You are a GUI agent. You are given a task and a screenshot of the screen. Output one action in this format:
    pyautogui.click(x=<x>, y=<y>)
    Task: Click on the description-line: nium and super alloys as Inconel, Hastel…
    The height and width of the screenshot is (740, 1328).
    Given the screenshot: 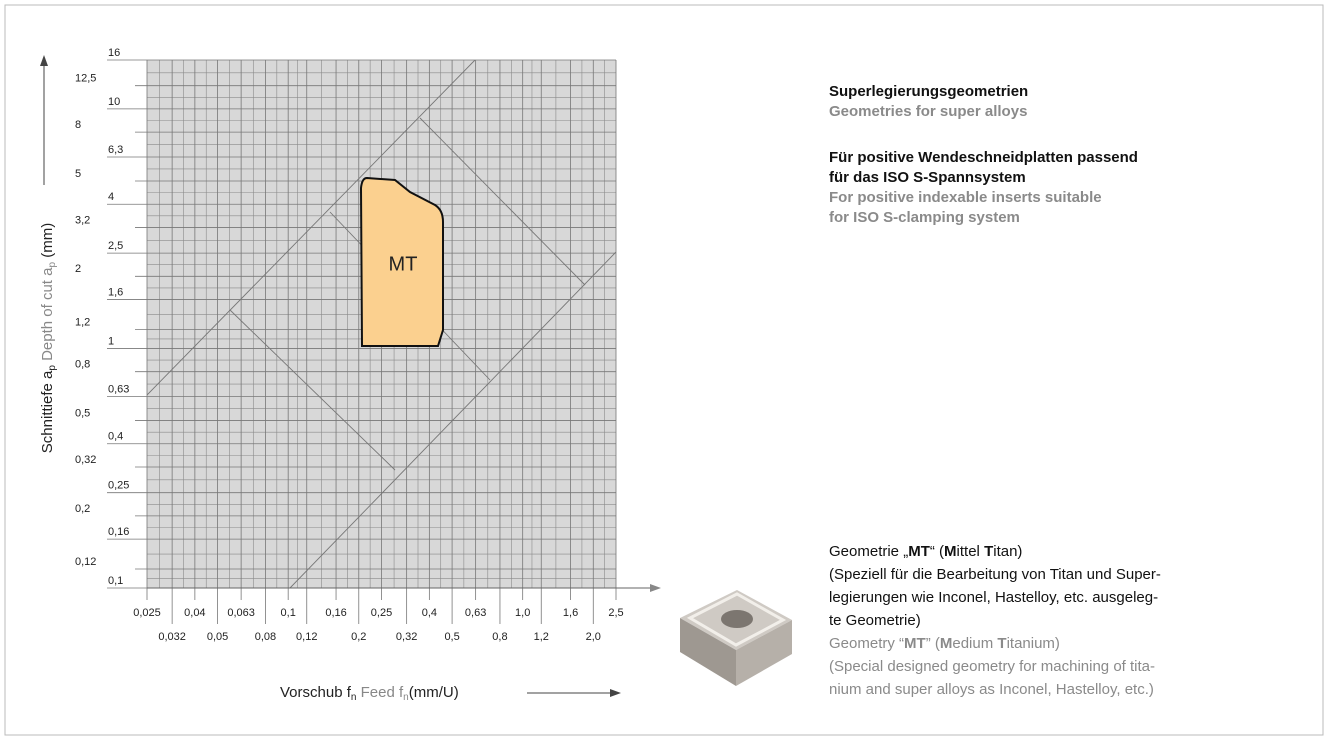 What is the action you would take?
    pyautogui.click(x=995, y=689)
    